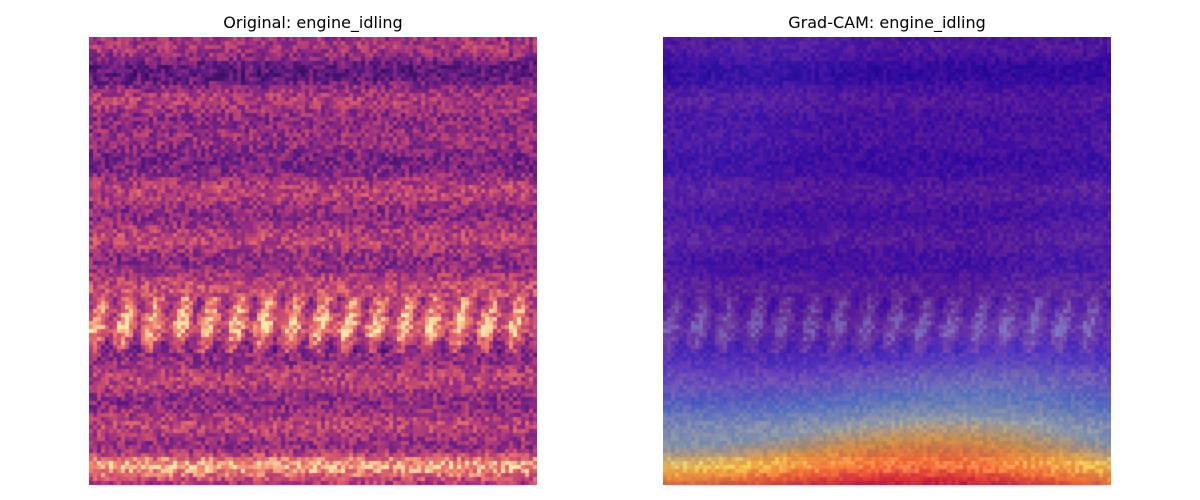  I want to click on gradcam-panel-title: Grad-CAM: engine_idling, so click(887, 22).